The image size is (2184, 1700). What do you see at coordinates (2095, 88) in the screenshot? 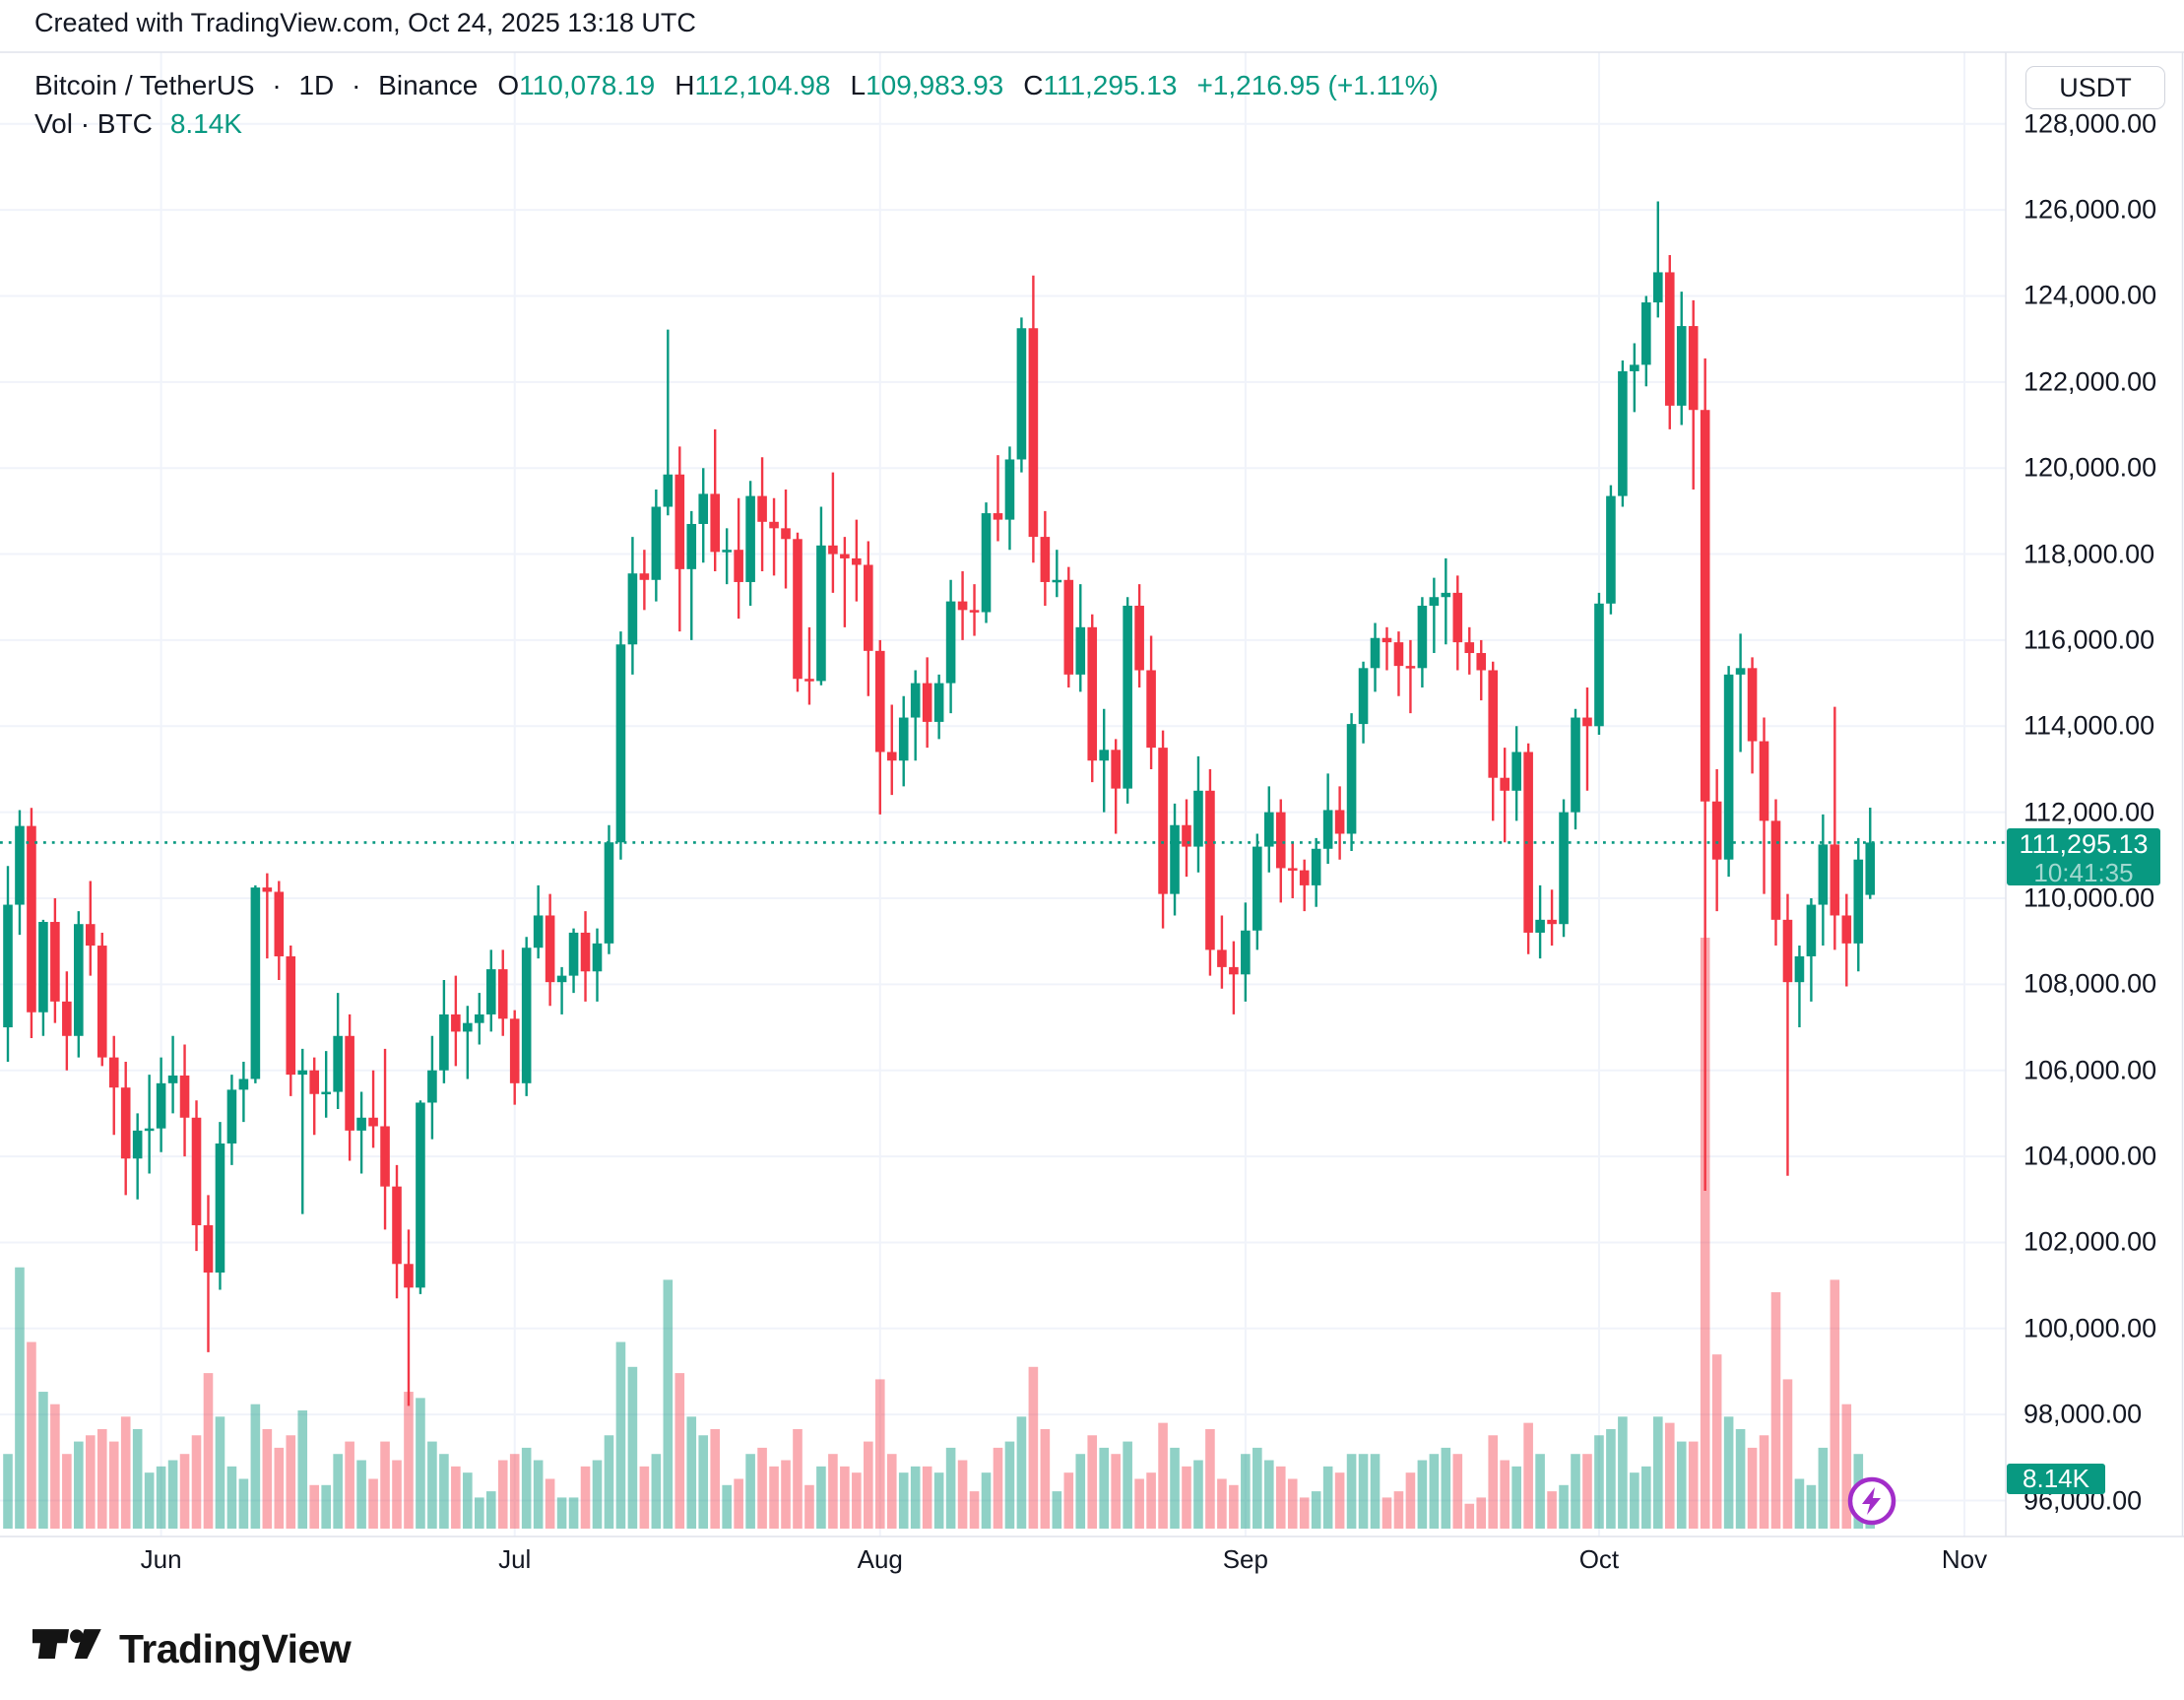
I see `currency-toggle-button: USDT` at bounding box center [2095, 88].